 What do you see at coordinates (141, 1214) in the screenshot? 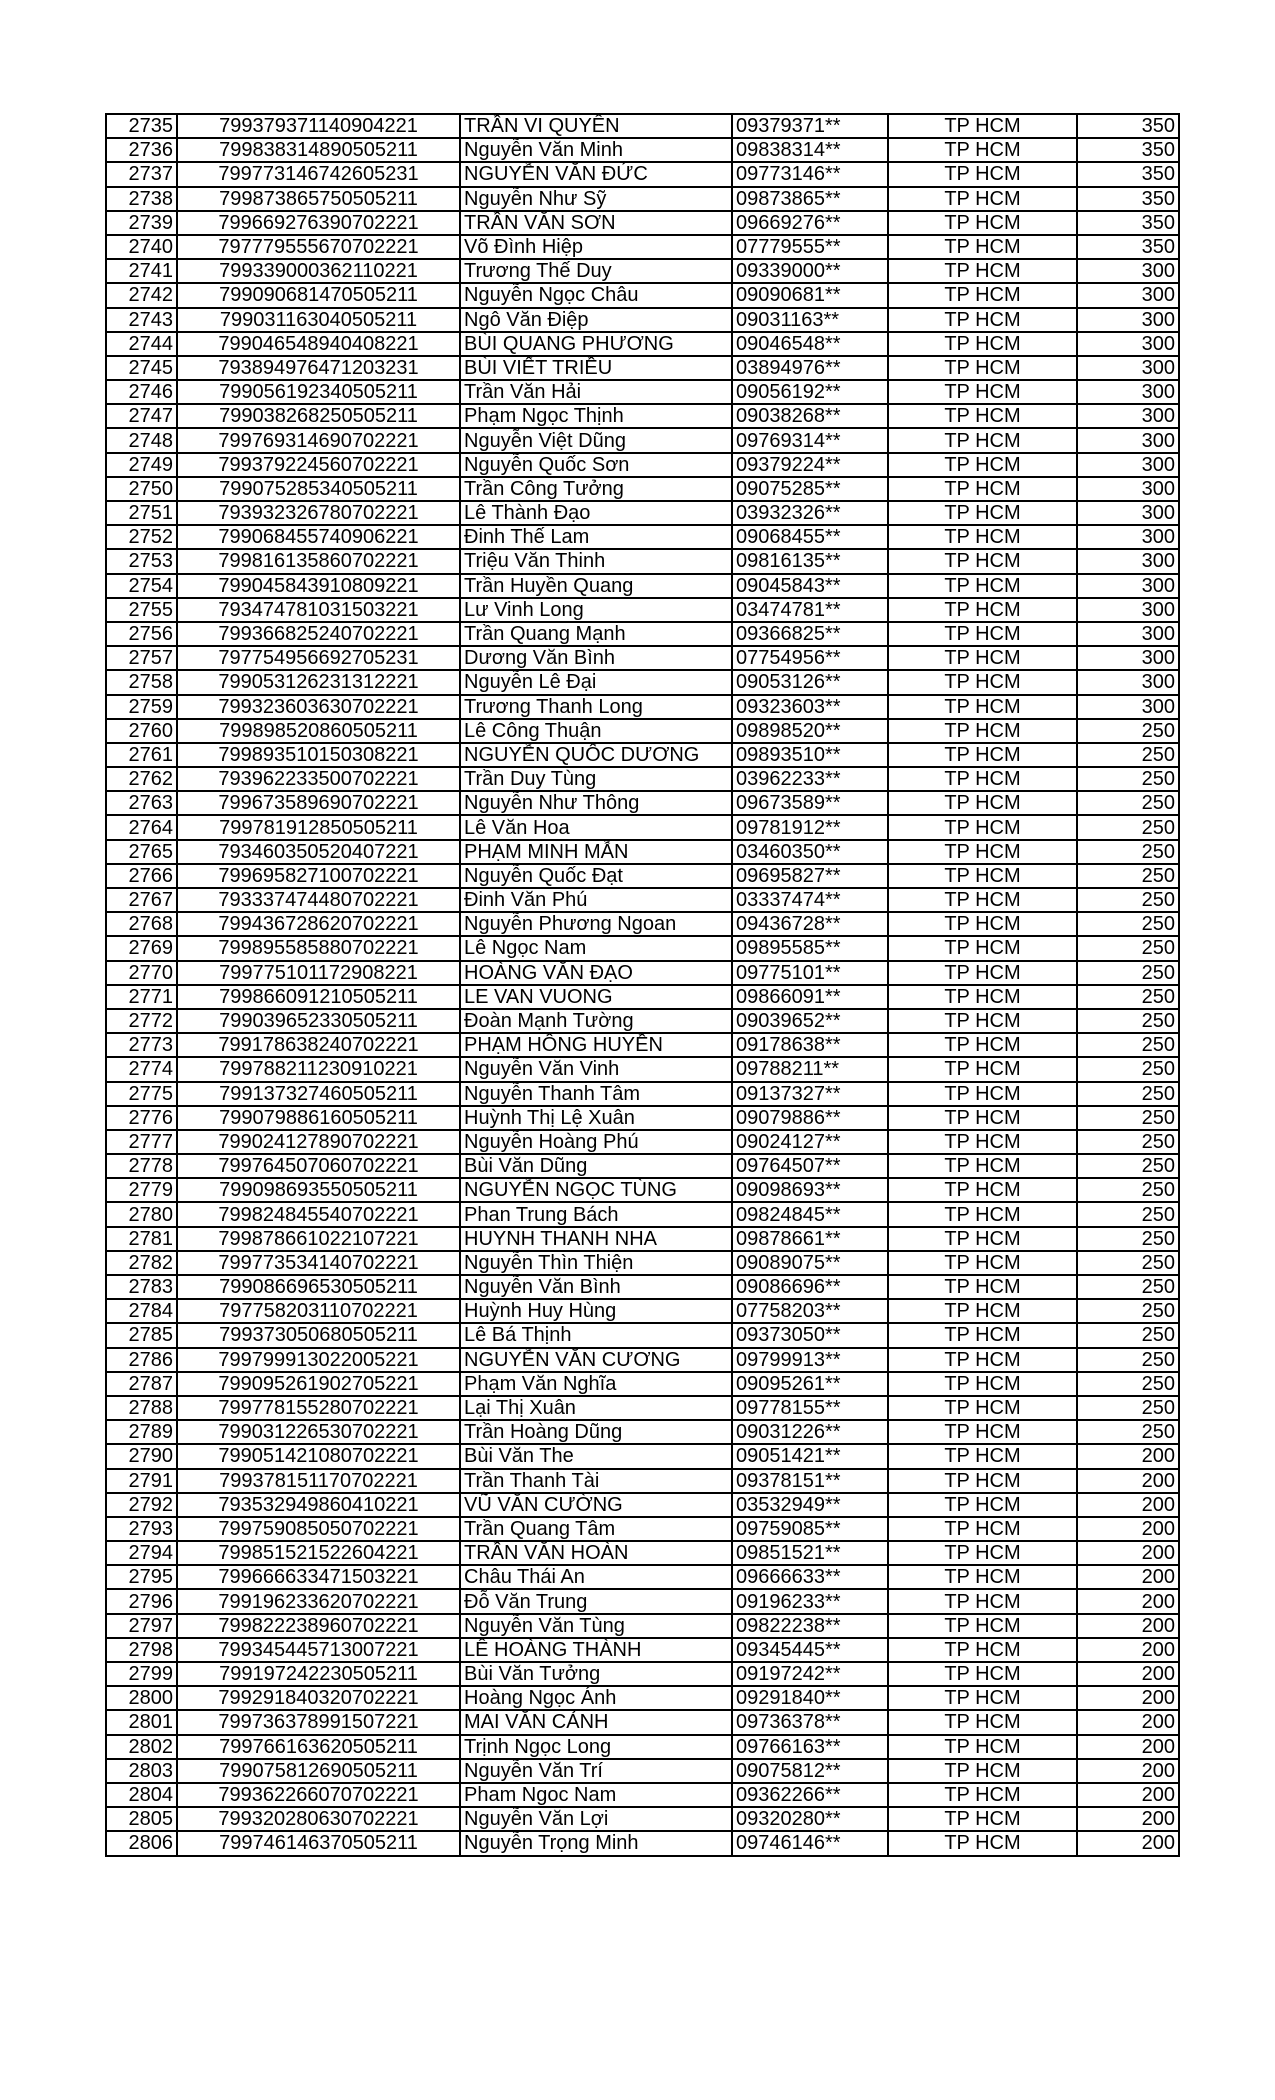
I see `row-number-cell: 2780` at bounding box center [141, 1214].